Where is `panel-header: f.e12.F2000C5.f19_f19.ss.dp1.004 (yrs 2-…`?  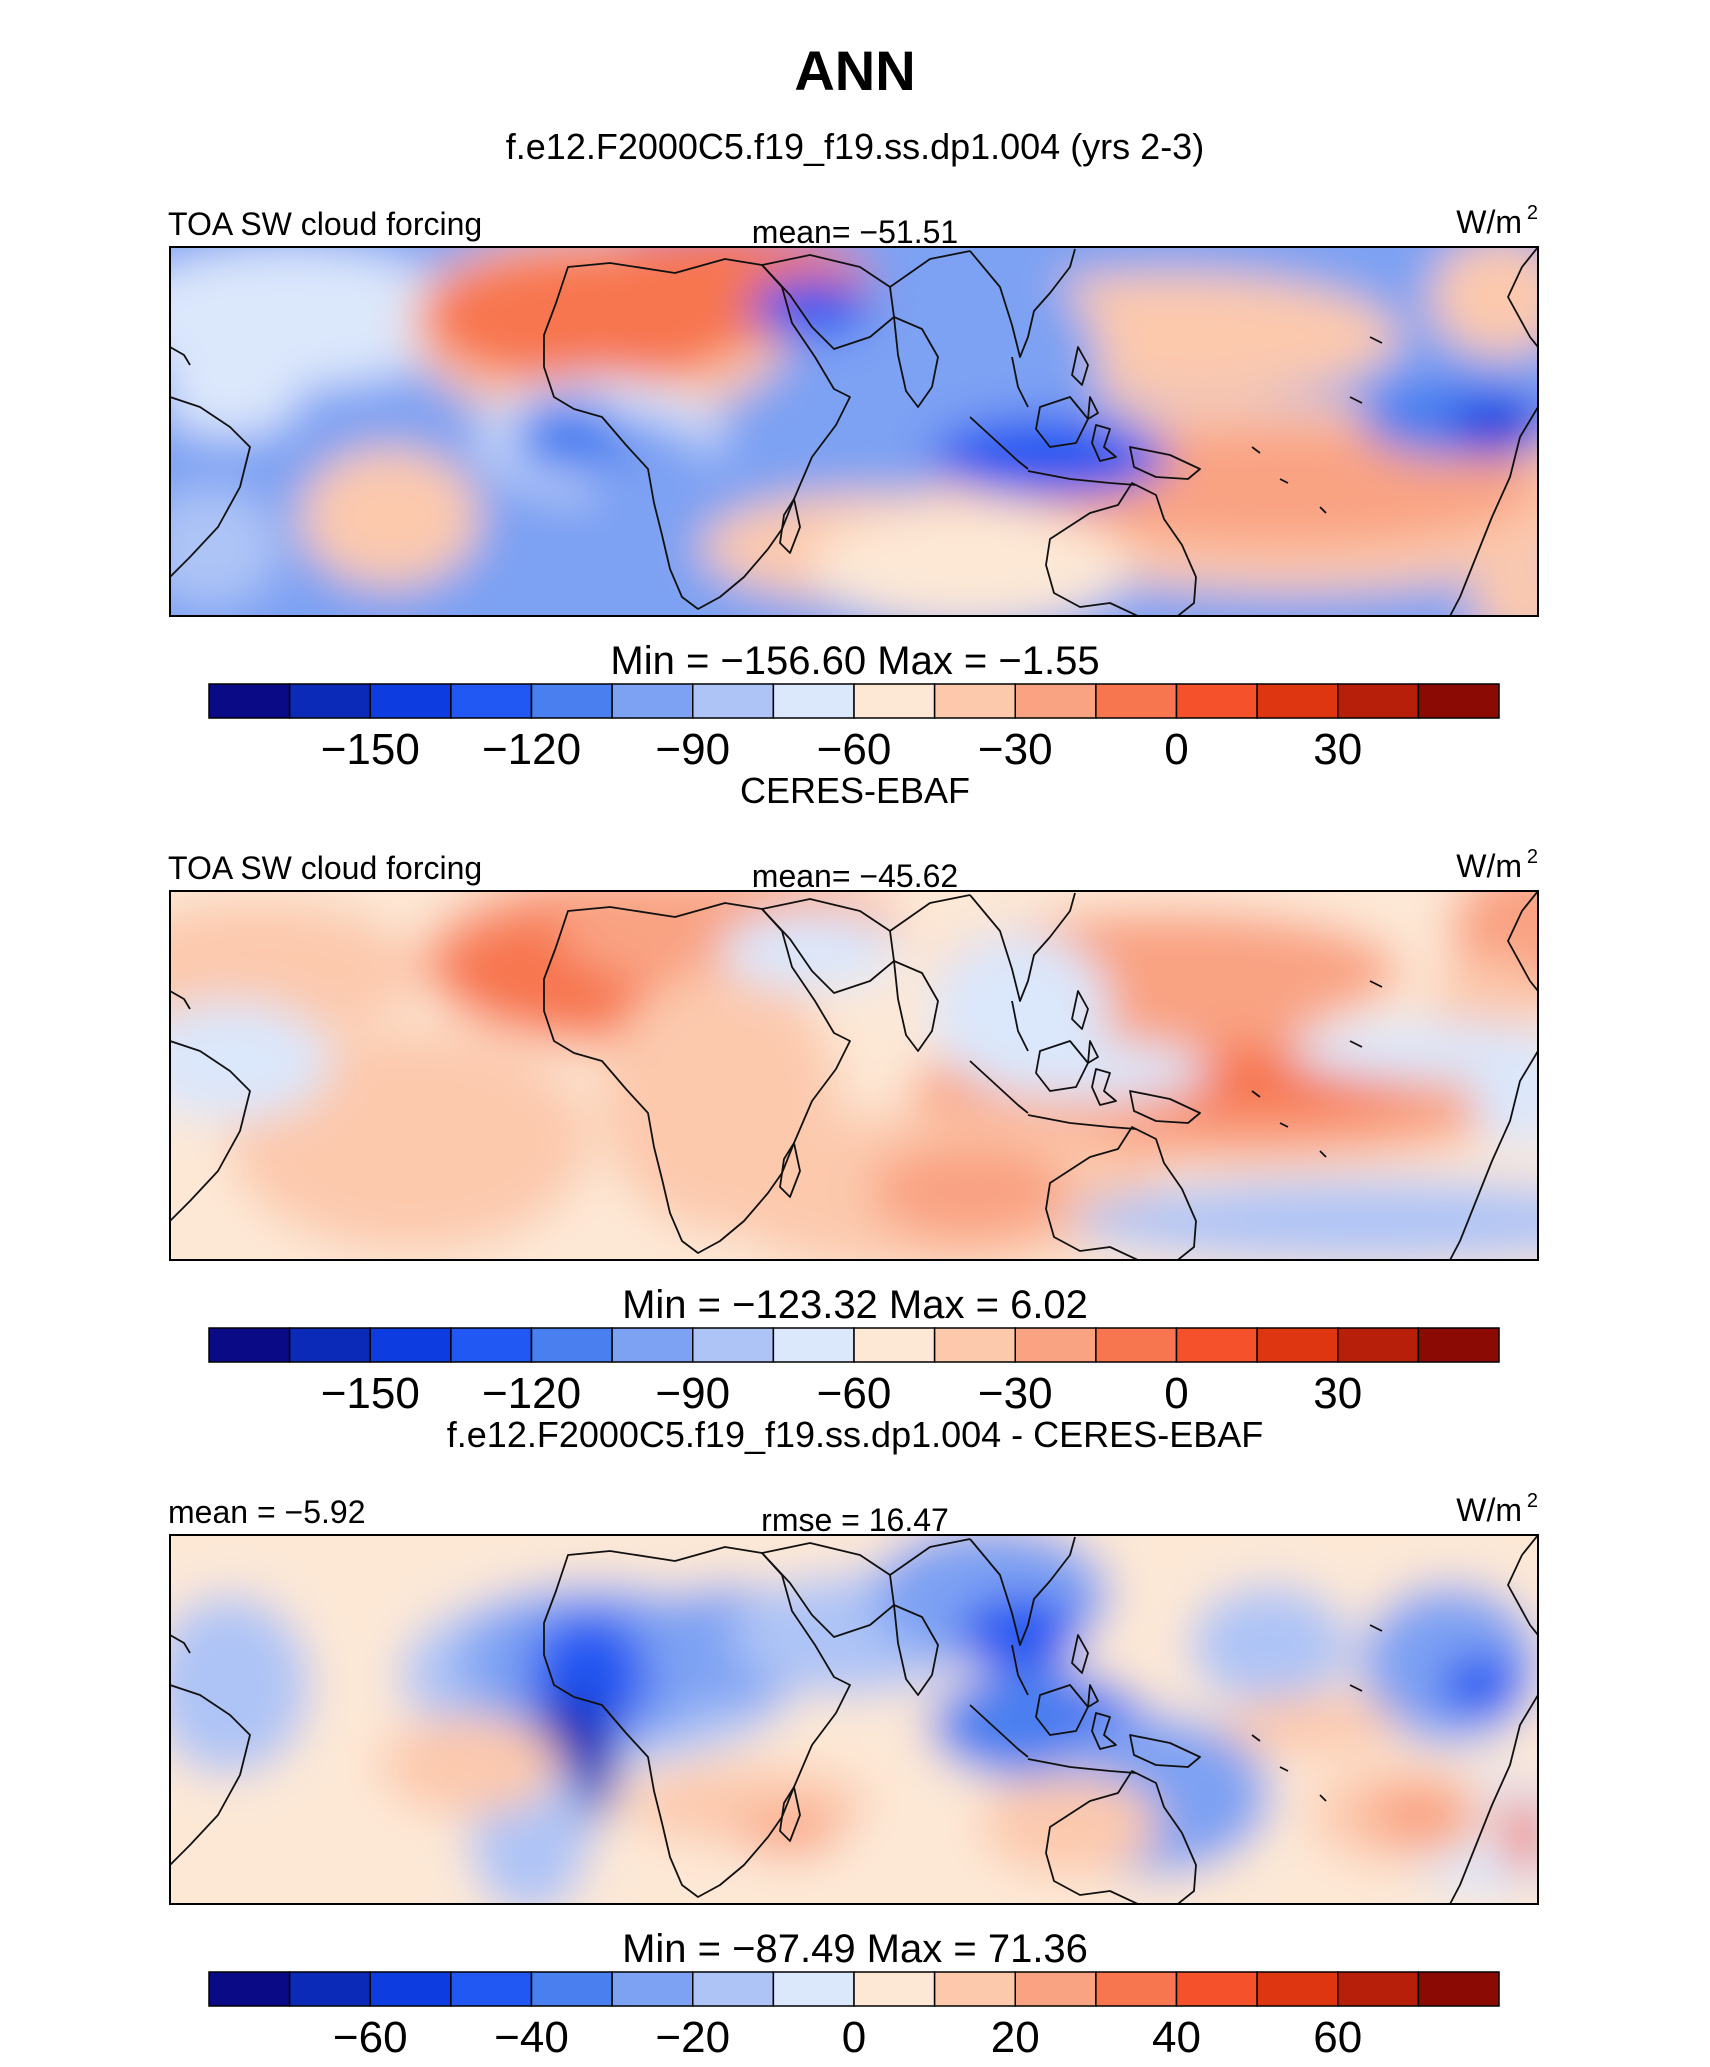 panel-header: f.e12.F2000C5.f19_f19.ss.dp1.004 (yrs 2-… is located at coordinates (855, 146).